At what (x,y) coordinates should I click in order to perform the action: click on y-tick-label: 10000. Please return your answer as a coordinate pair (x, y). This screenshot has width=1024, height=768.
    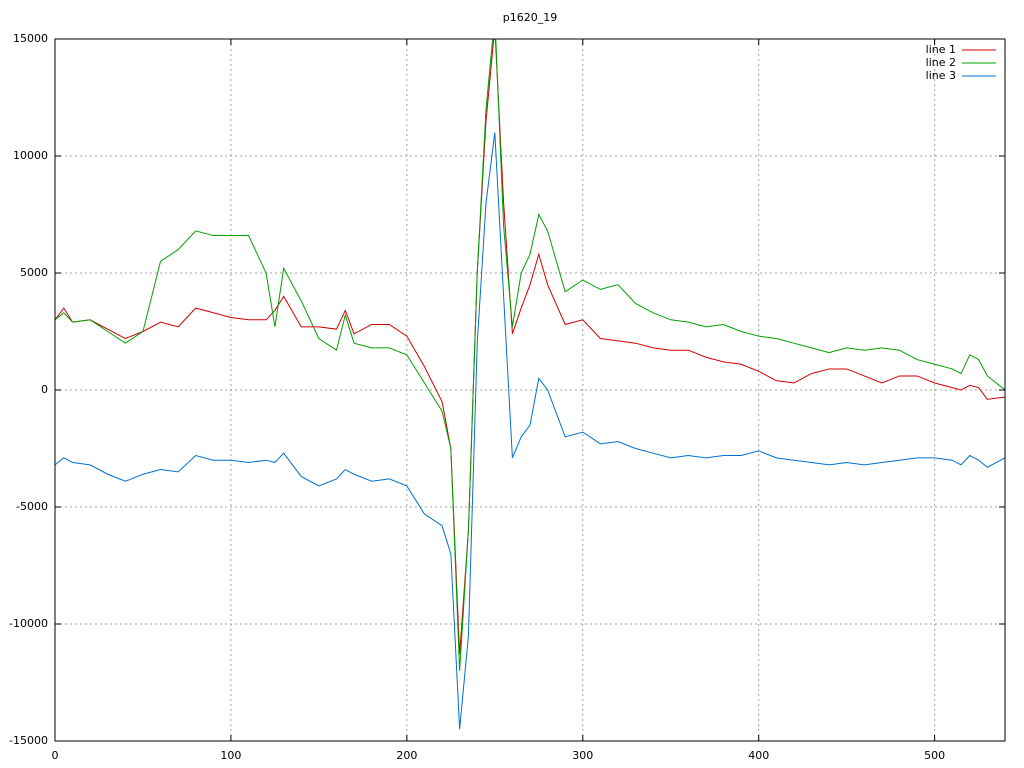
    Looking at the image, I should click on (30, 155).